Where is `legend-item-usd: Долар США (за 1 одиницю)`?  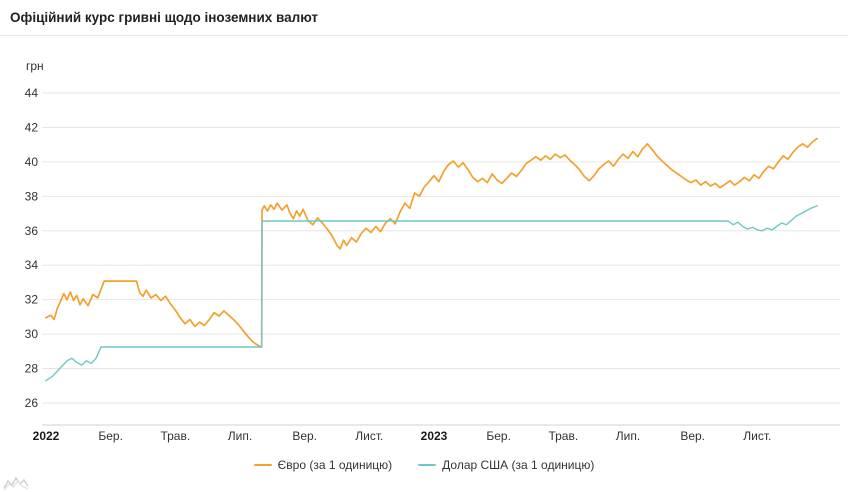
legend-item-usd: Долар США (за 1 одиницю) is located at coordinates (506, 465).